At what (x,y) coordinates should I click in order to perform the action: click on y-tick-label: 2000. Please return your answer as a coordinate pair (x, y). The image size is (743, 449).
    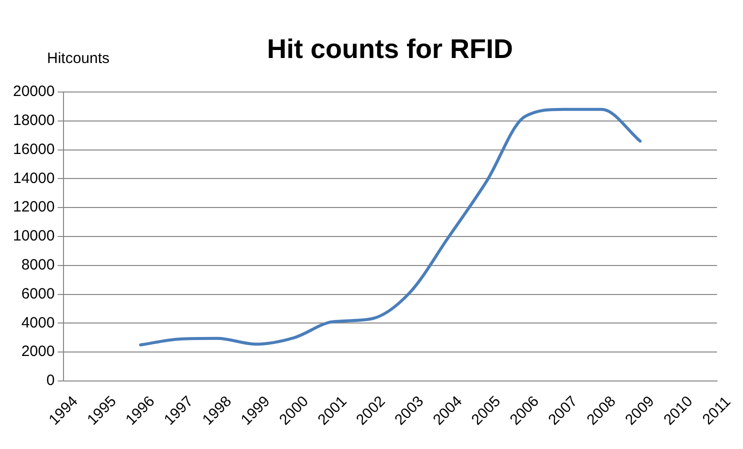
    Looking at the image, I should click on (38, 351).